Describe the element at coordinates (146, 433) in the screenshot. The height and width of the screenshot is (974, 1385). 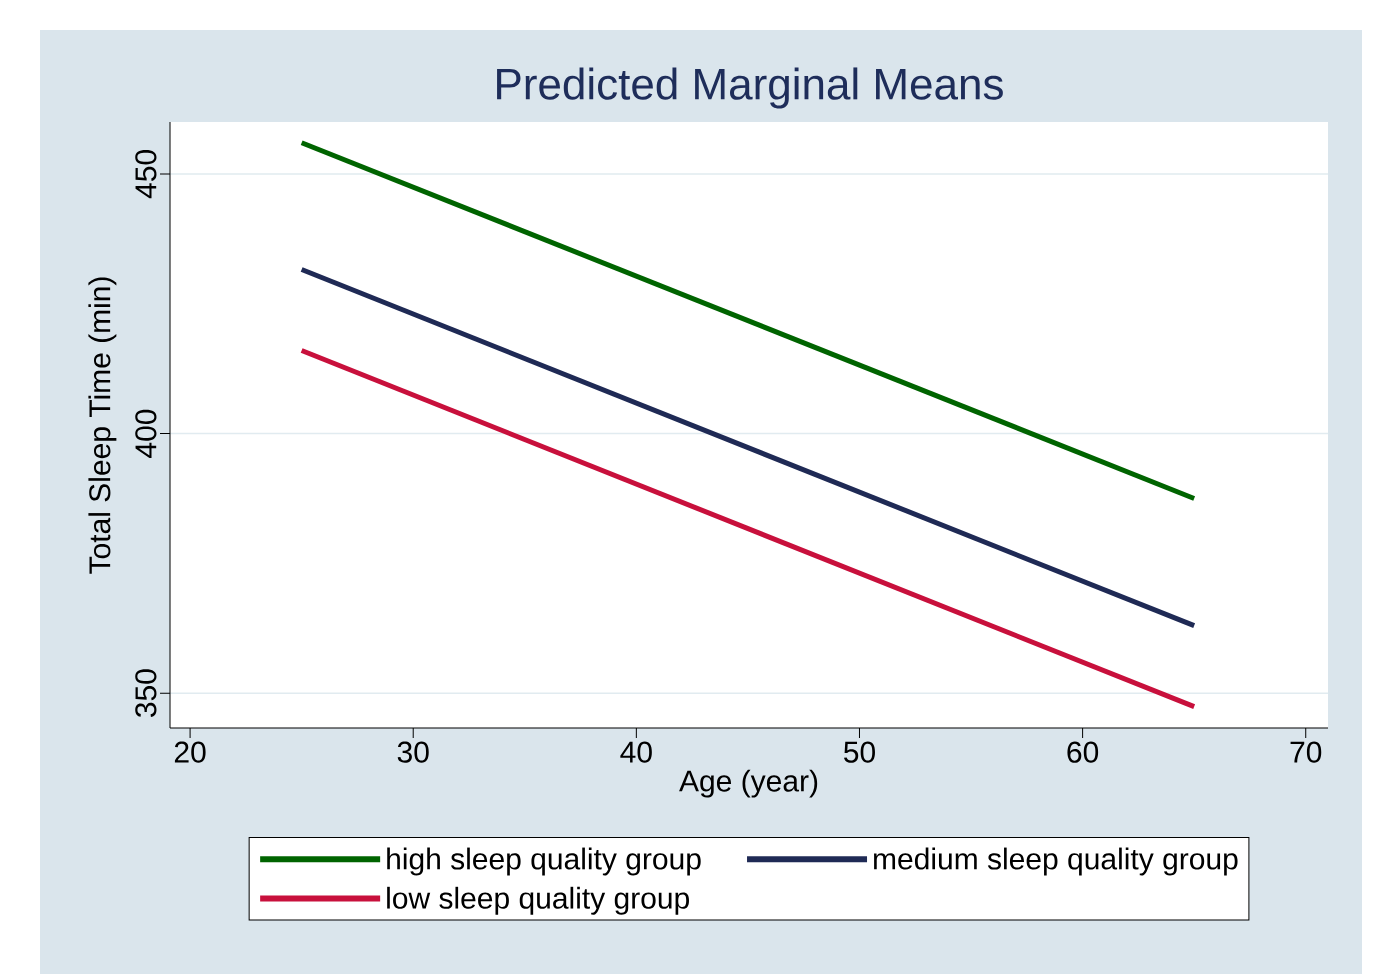
I see `y-tick-label: 400` at that location.